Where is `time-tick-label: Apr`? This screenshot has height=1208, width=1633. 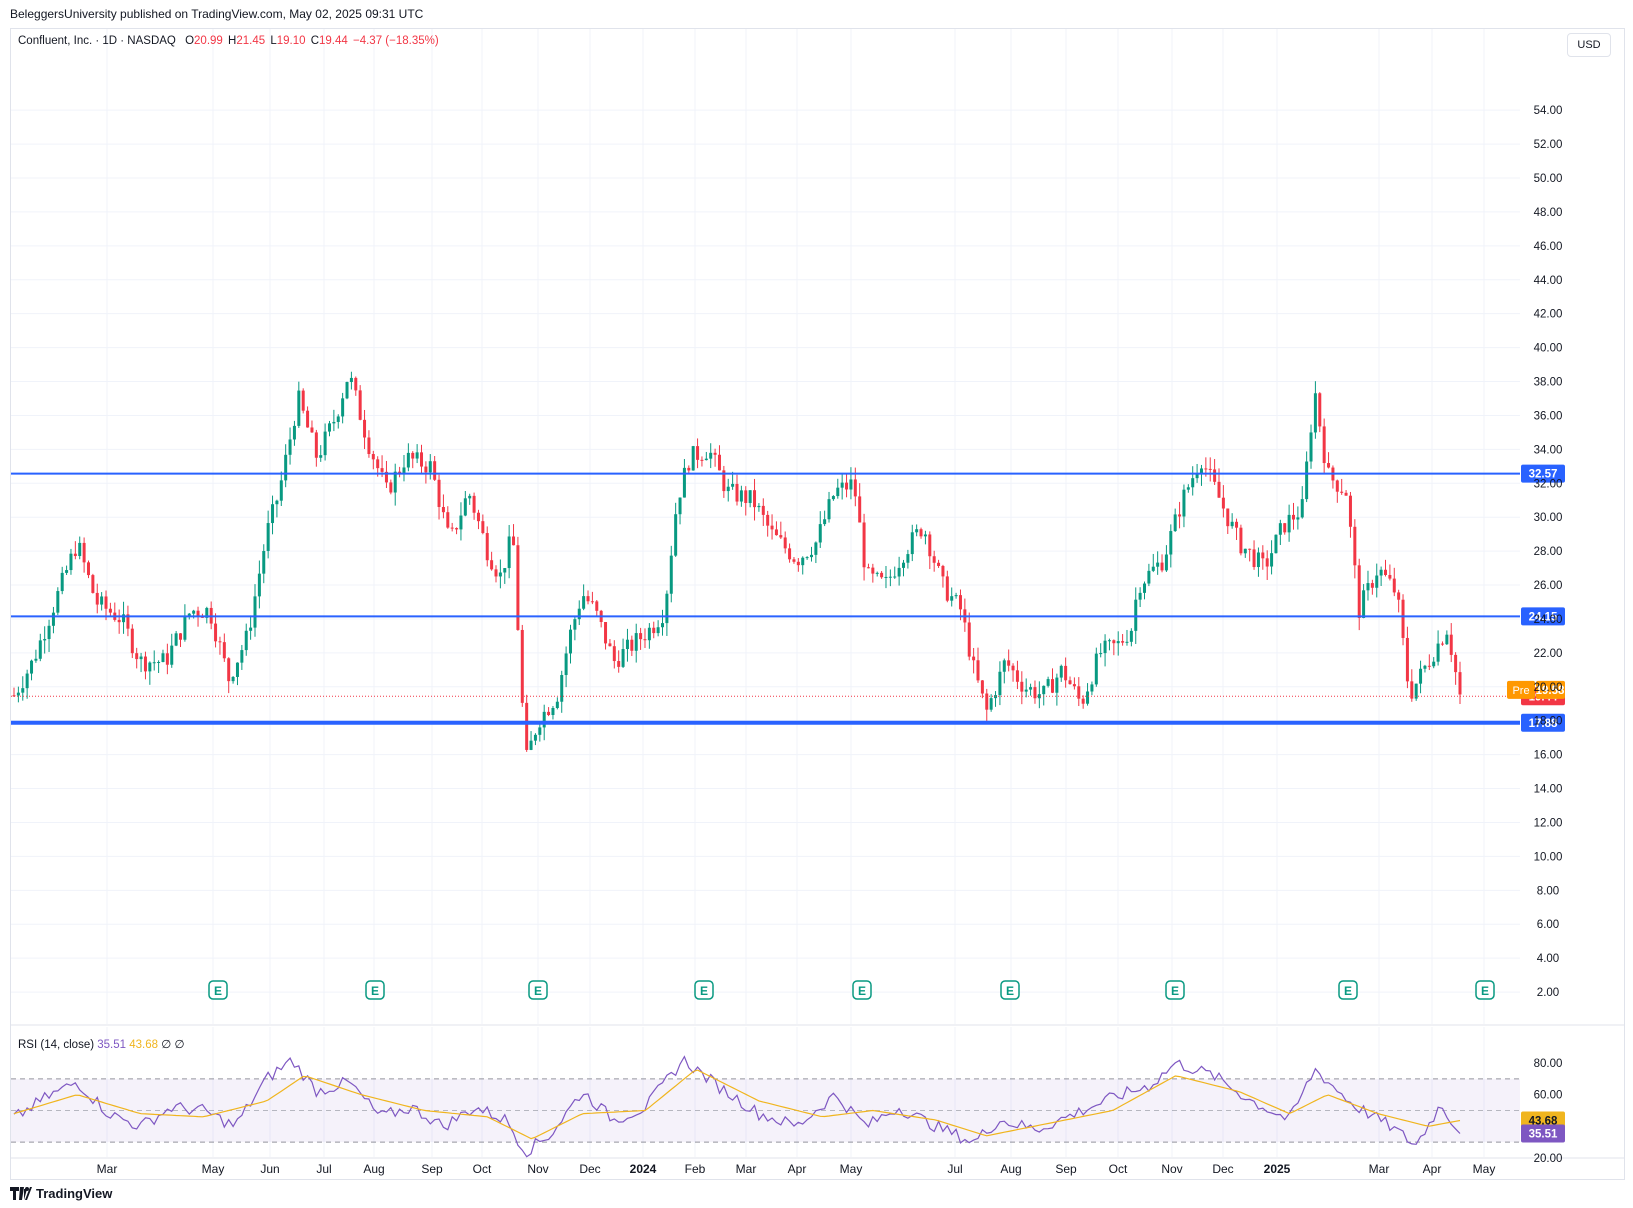
time-tick-label: Apr is located at coordinates (1432, 1169).